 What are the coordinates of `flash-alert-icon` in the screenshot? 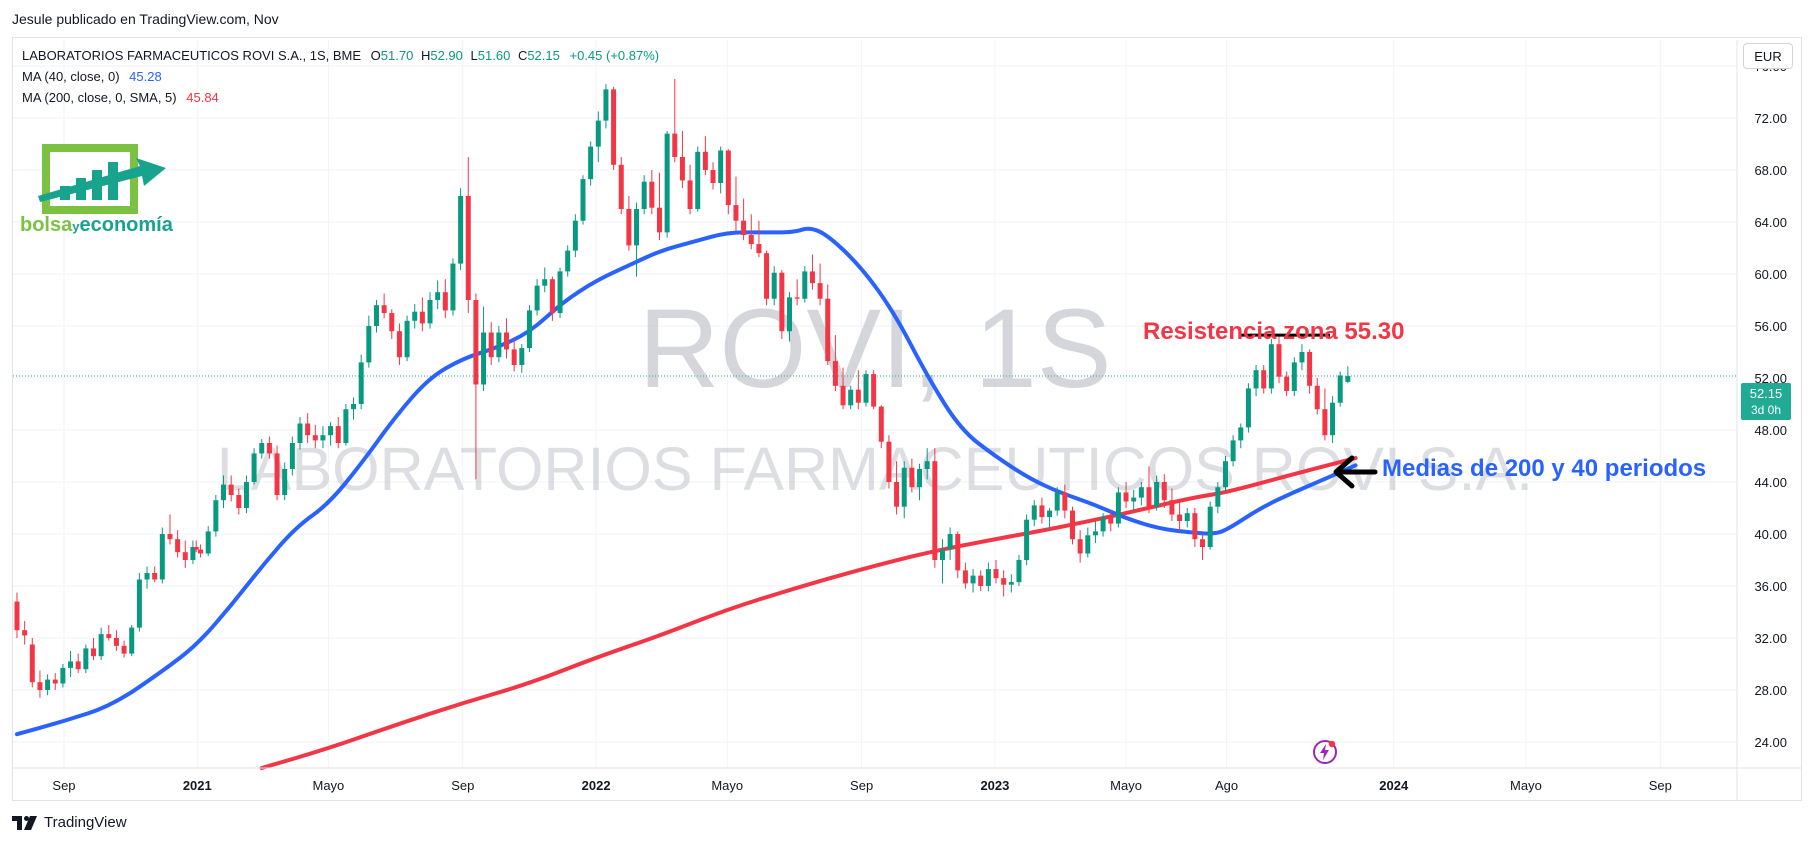 It's located at (1325, 752).